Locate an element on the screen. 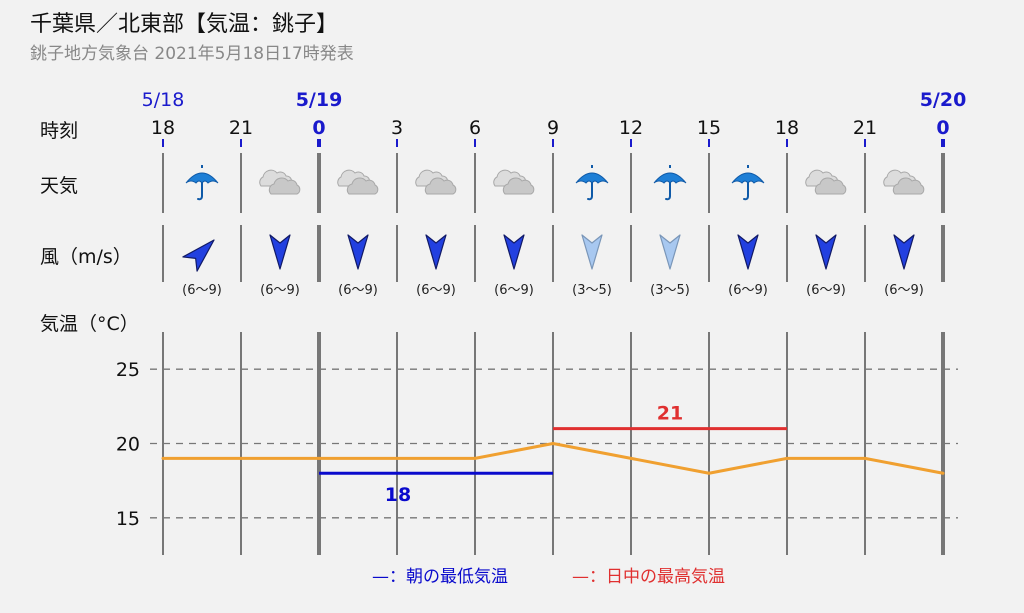 The image size is (1024, 613). legend-item: —：日中の最高気温 is located at coordinates (648, 577).